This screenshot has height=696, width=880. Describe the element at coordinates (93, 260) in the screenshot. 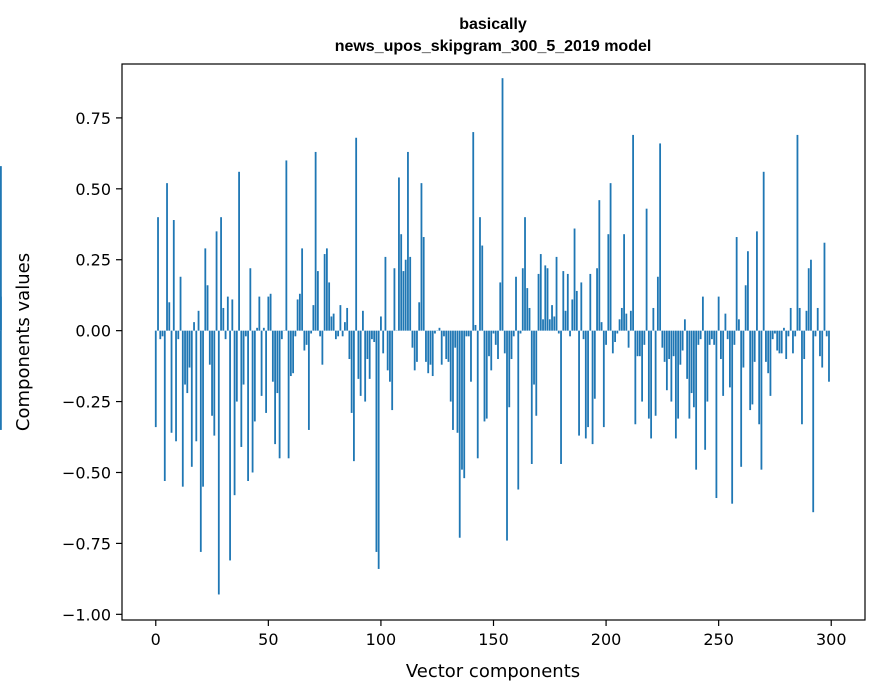

I see `y-tick-label: 0.25` at that location.